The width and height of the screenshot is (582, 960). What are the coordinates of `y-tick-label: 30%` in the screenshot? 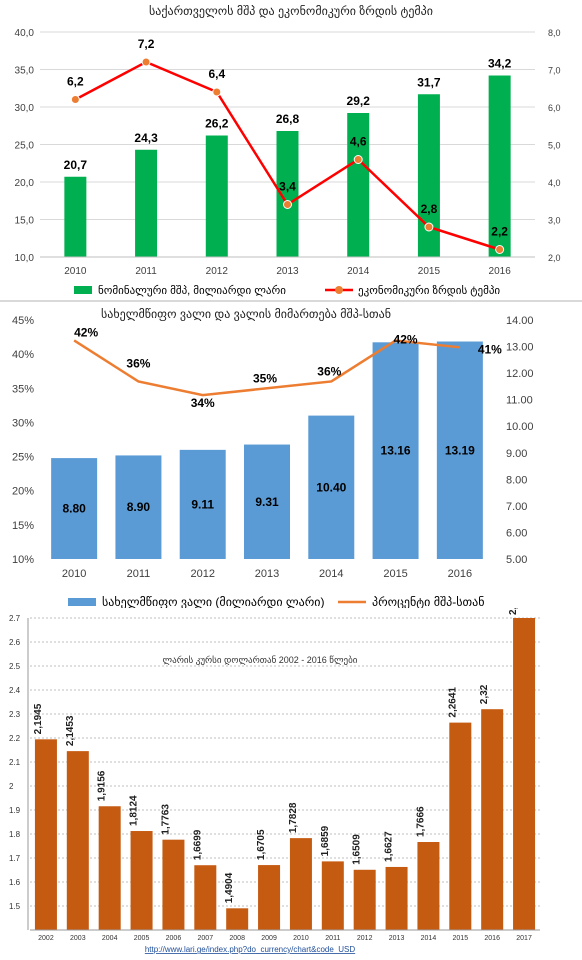 It's located at (23, 423).